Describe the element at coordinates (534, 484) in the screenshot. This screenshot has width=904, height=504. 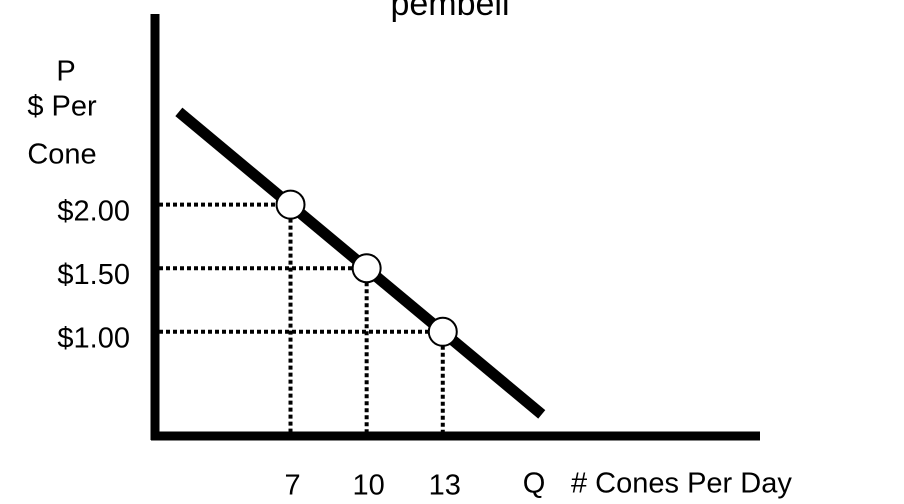
I see `x-axis-symbol: Q` at that location.